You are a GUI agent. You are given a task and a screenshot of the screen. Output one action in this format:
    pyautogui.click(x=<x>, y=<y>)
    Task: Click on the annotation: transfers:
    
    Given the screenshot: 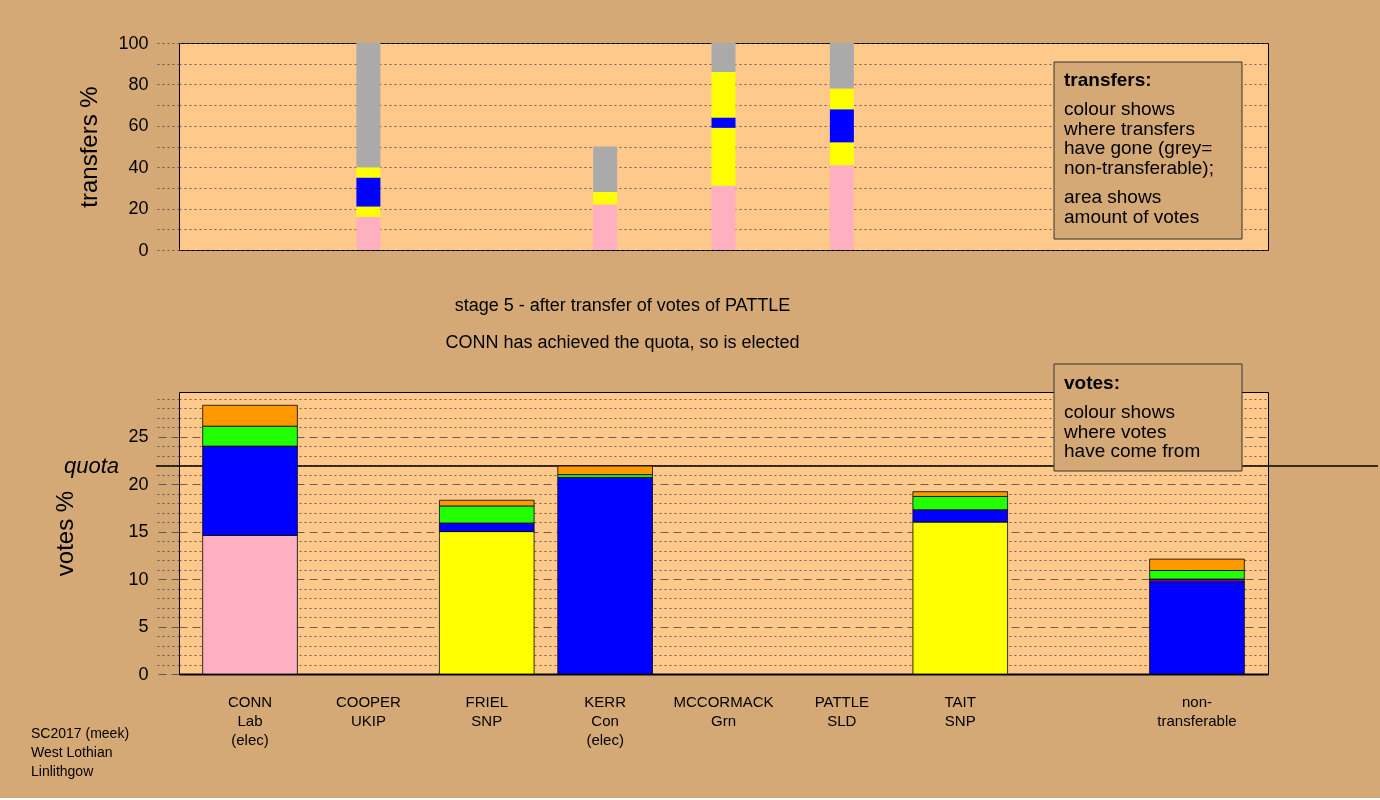 What is the action you would take?
    pyautogui.click(x=1108, y=79)
    